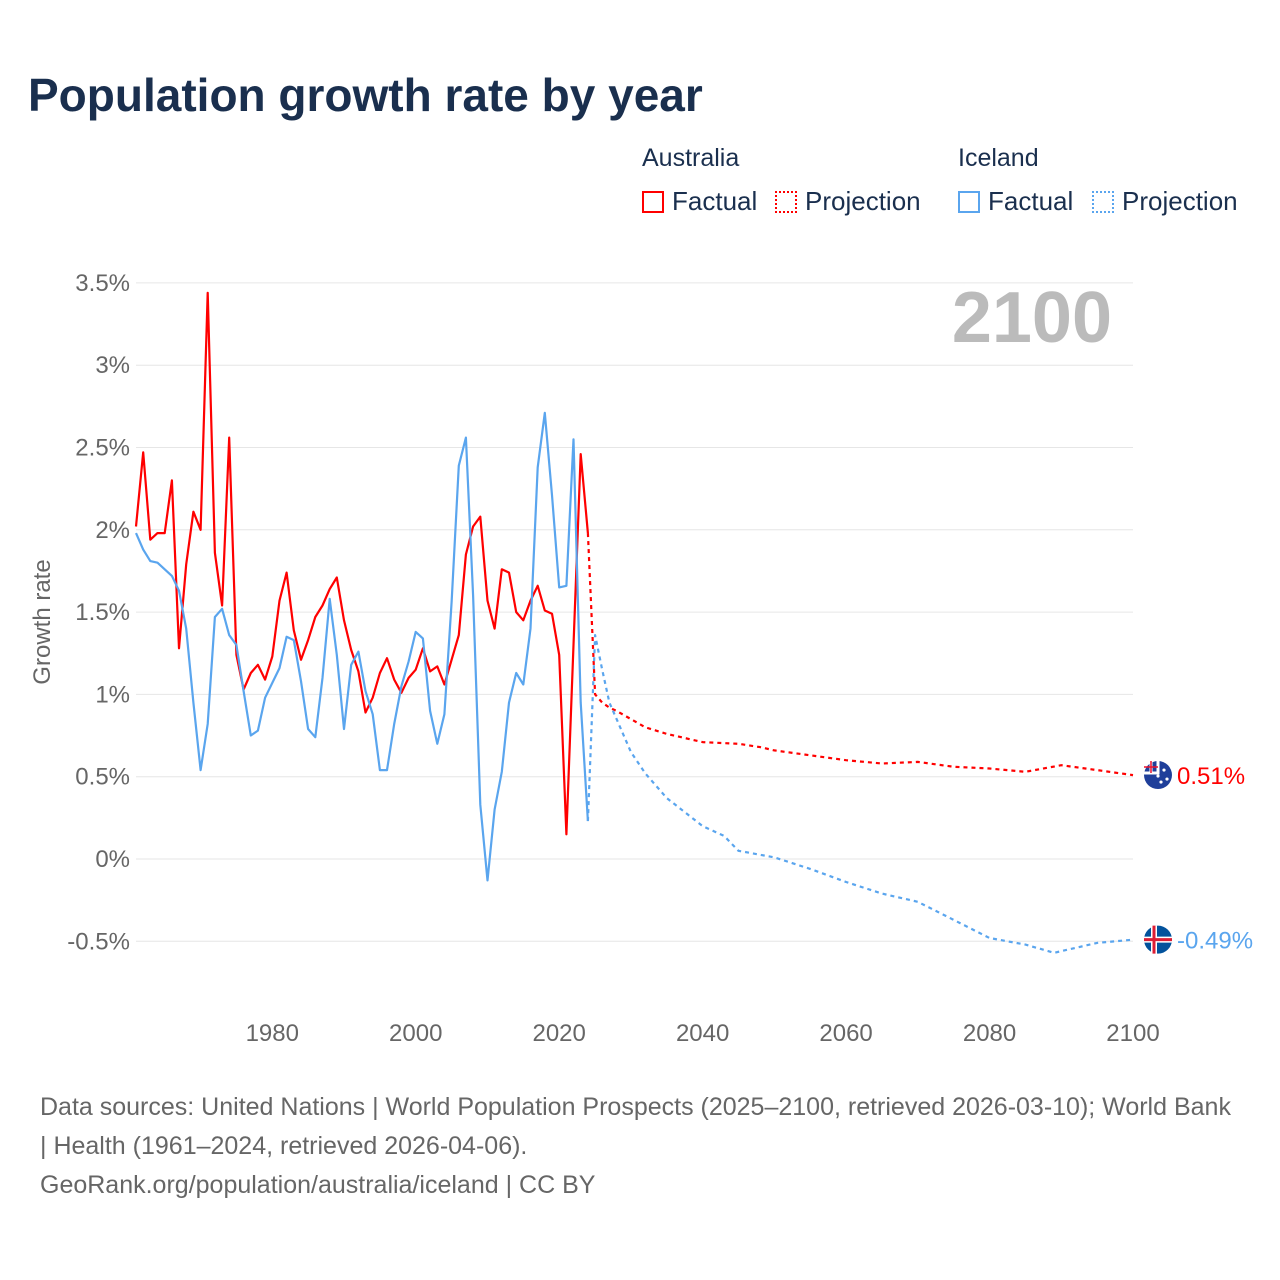 This screenshot has width=1280, height=1280. What do you see at coordinates (112, 694) in the screenshot?
I see `y-tick-label: 1%` at bounding box center [112, 694].